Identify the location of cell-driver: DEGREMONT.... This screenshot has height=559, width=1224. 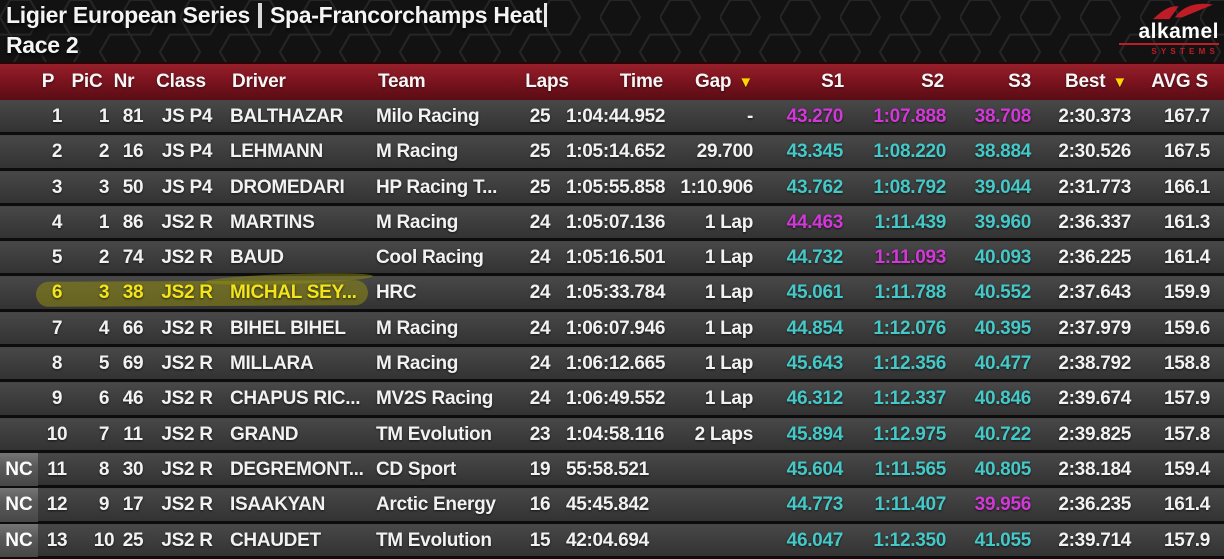
(297, 469).